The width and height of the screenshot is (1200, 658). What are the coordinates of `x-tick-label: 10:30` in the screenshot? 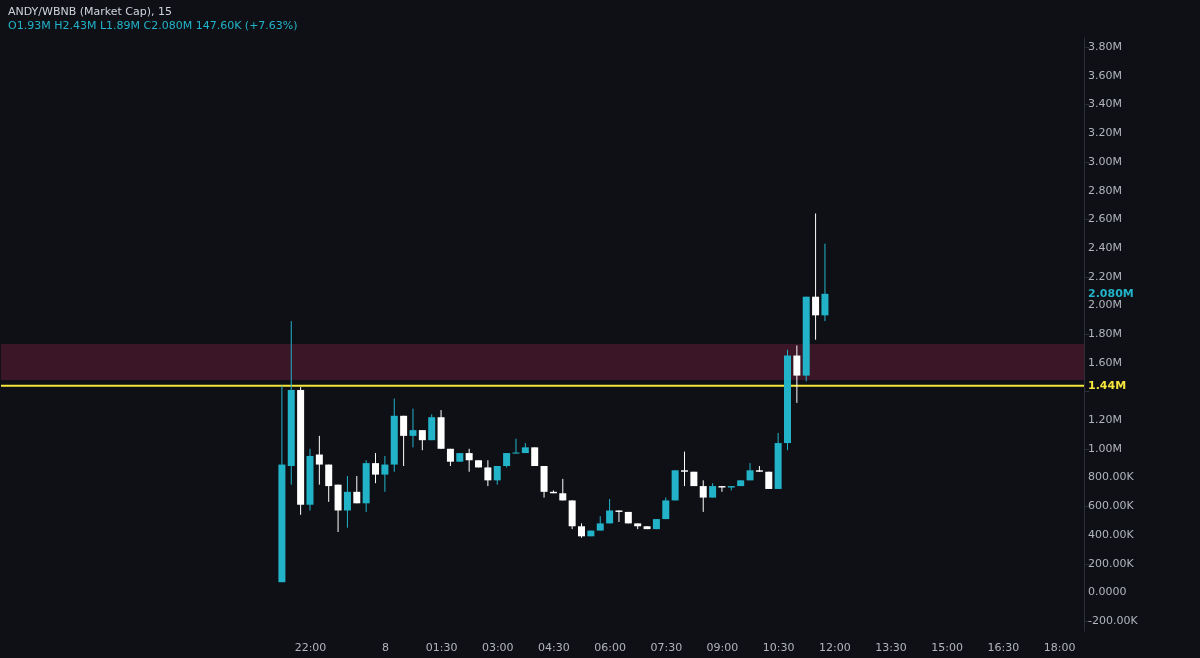 It's located at (778, 647).